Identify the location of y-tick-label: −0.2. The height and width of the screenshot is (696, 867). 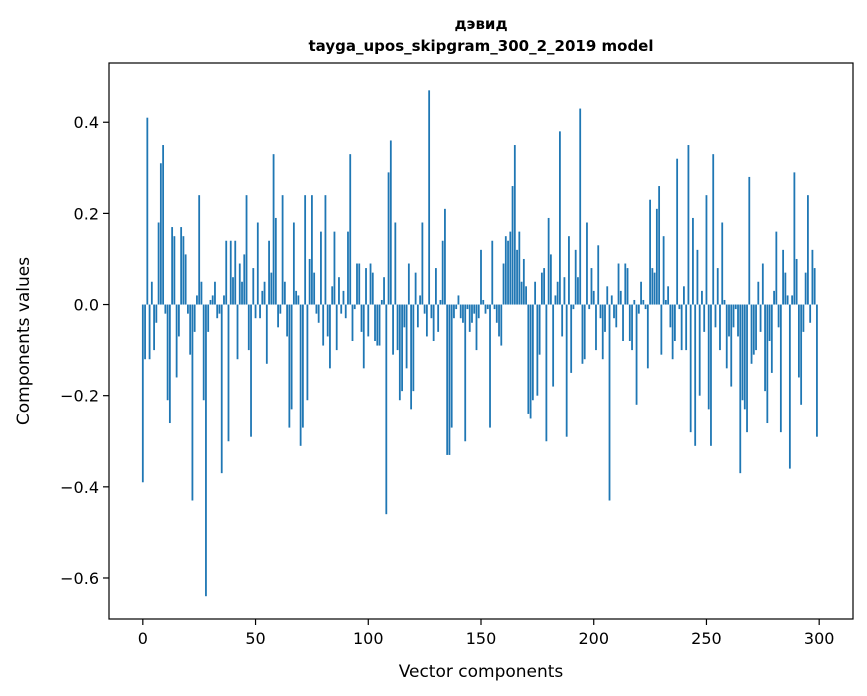
(79, 396).